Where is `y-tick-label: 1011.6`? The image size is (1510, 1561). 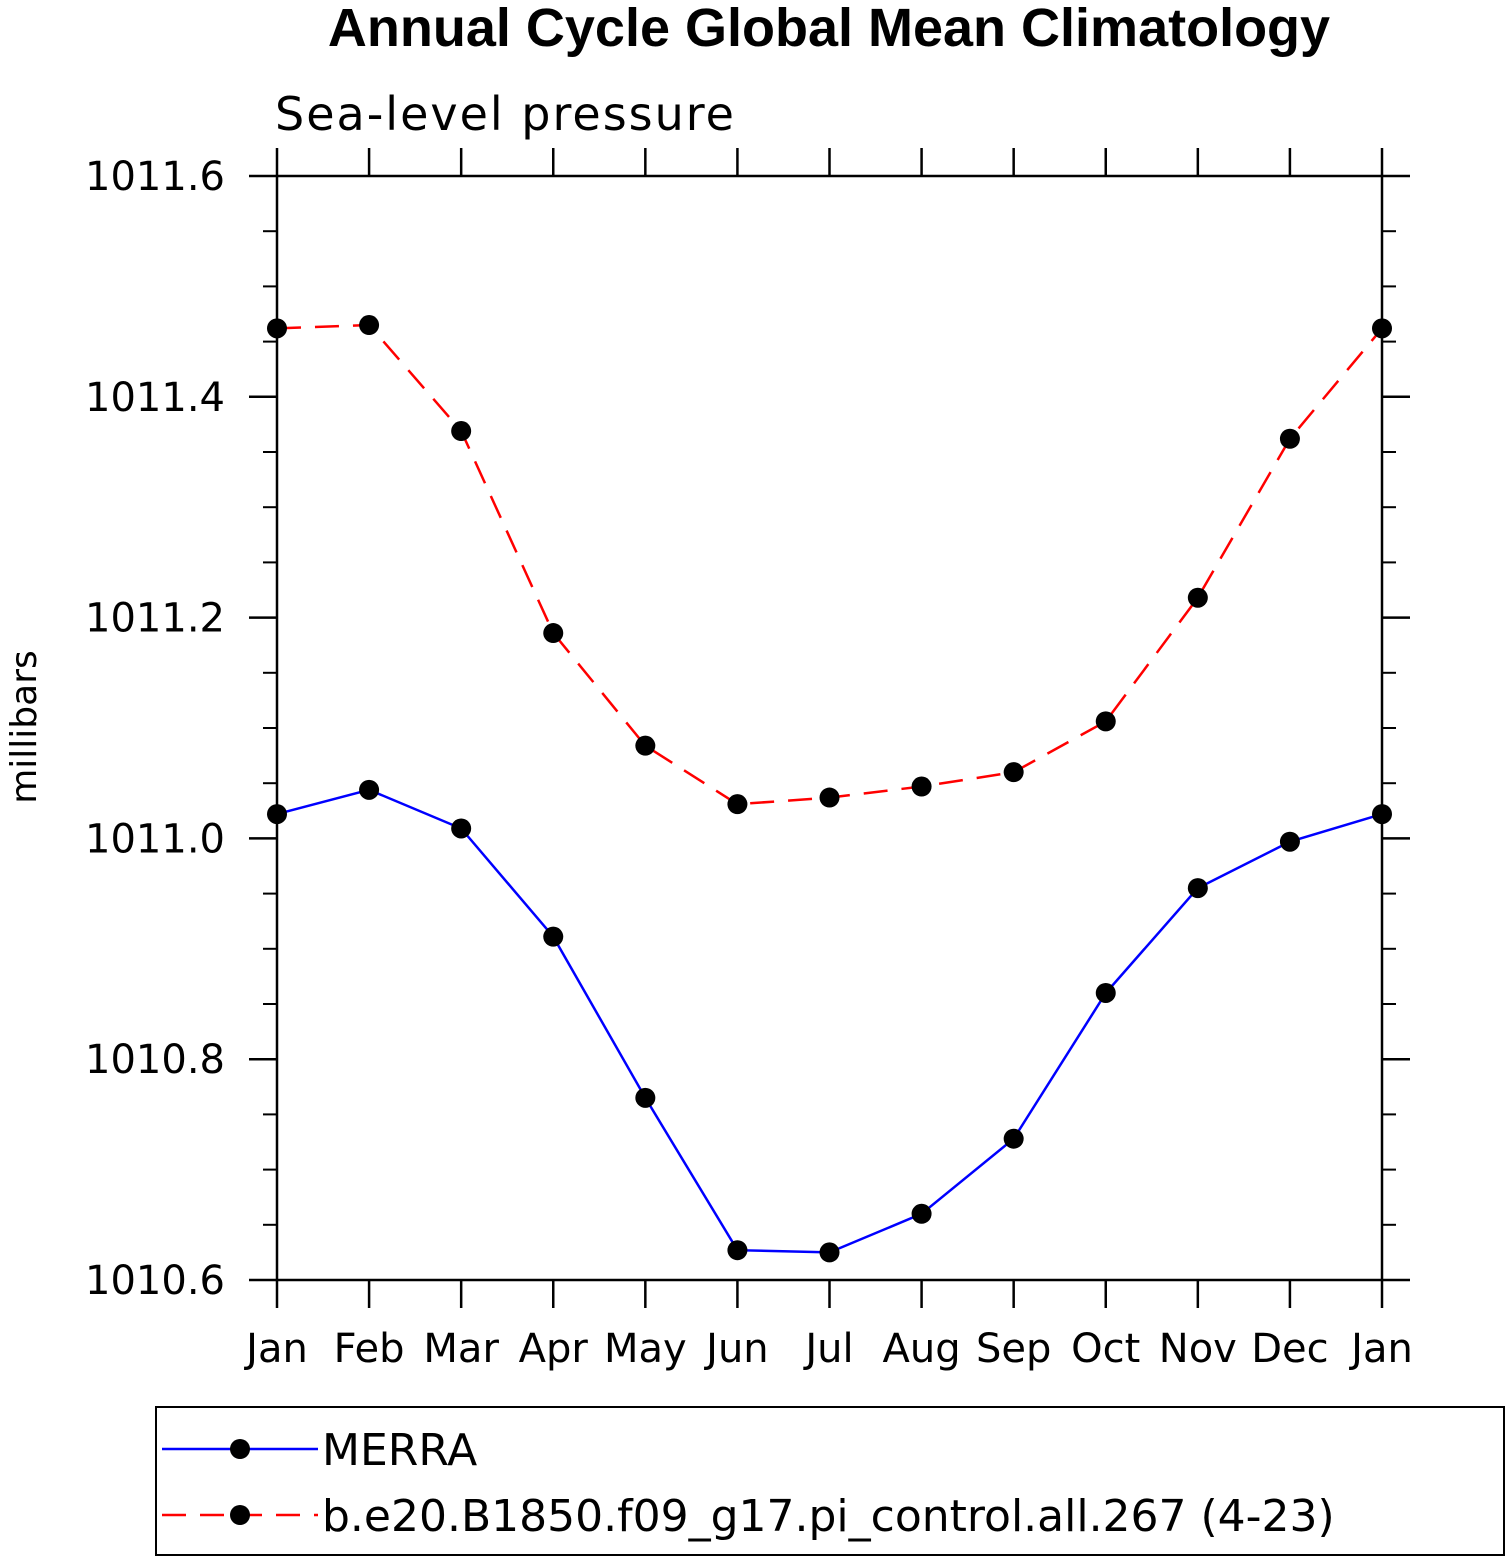 y-tick-label: 1011.6 is located at coordinates (155, 177).